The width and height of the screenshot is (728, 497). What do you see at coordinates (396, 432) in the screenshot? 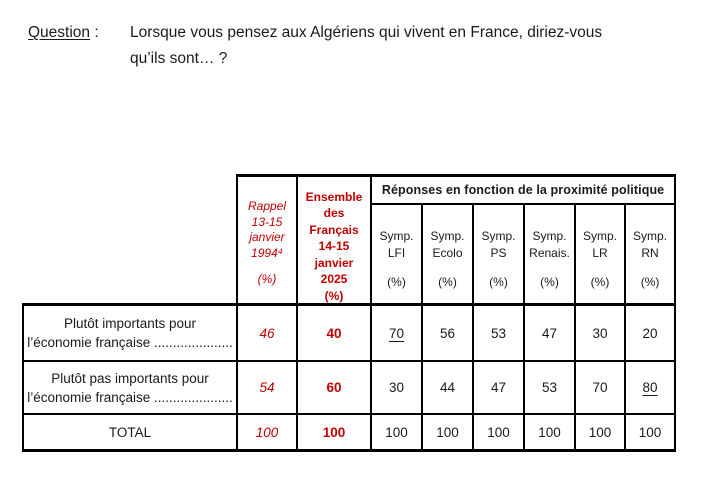
I see `total-symp-lfi: 100` at bounding box center [396, 432].